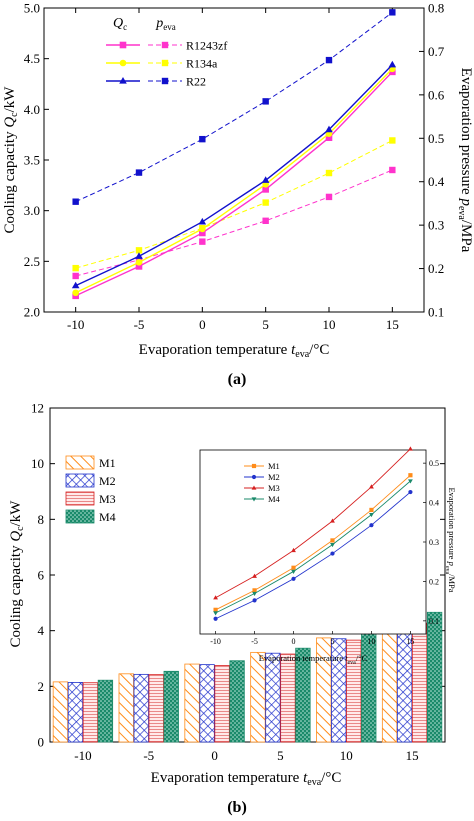 Image resolution: width=474 pixels, height=821 pixels. What do you see at coordinates (107, 517) in the screenshot?
I see `legend-label-M4: M4` at bounding box center [107, 517].